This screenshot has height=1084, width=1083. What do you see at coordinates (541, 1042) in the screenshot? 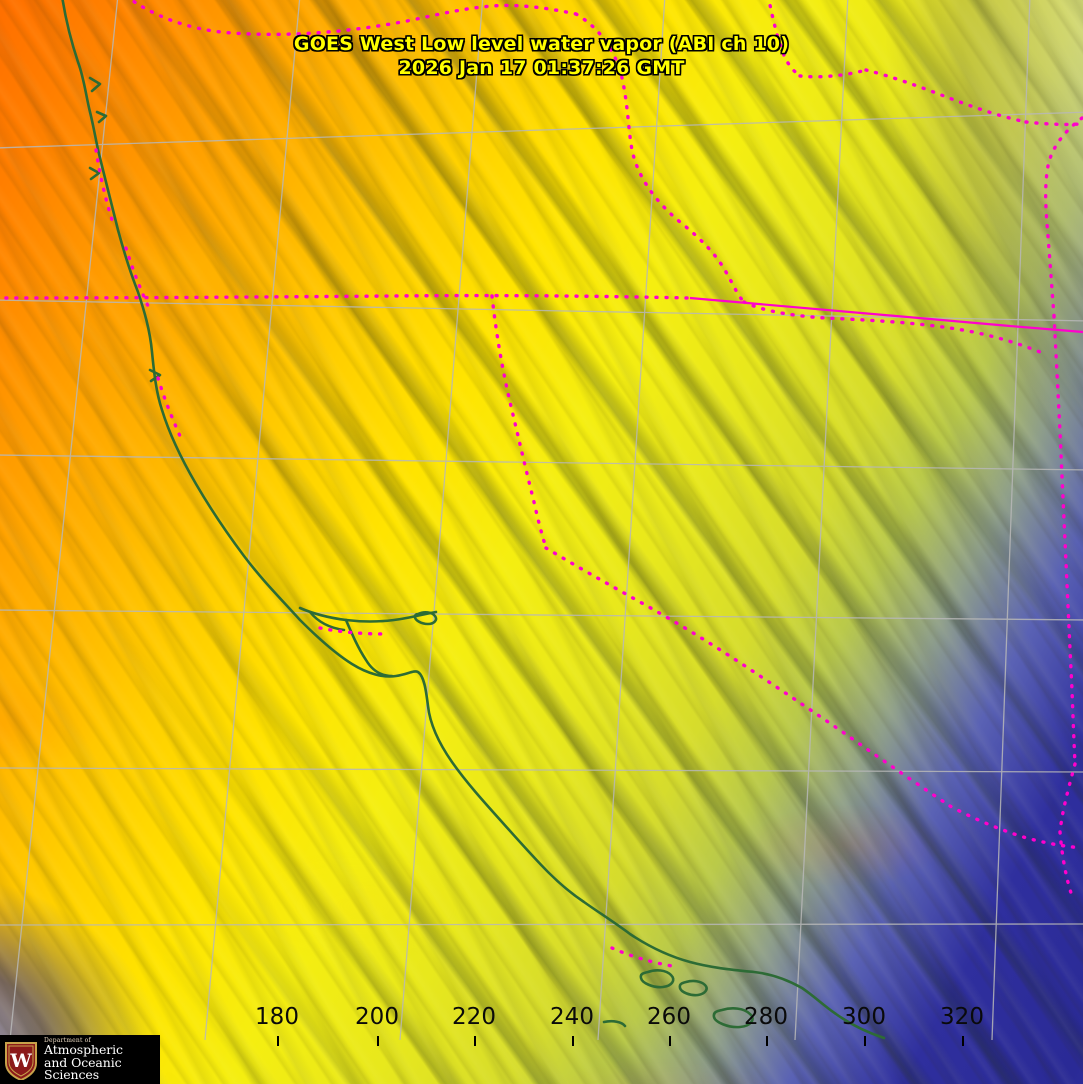
I see `colorbar: 180 200 220 240 260 280 300 320` at bounding box center [541, 1042].